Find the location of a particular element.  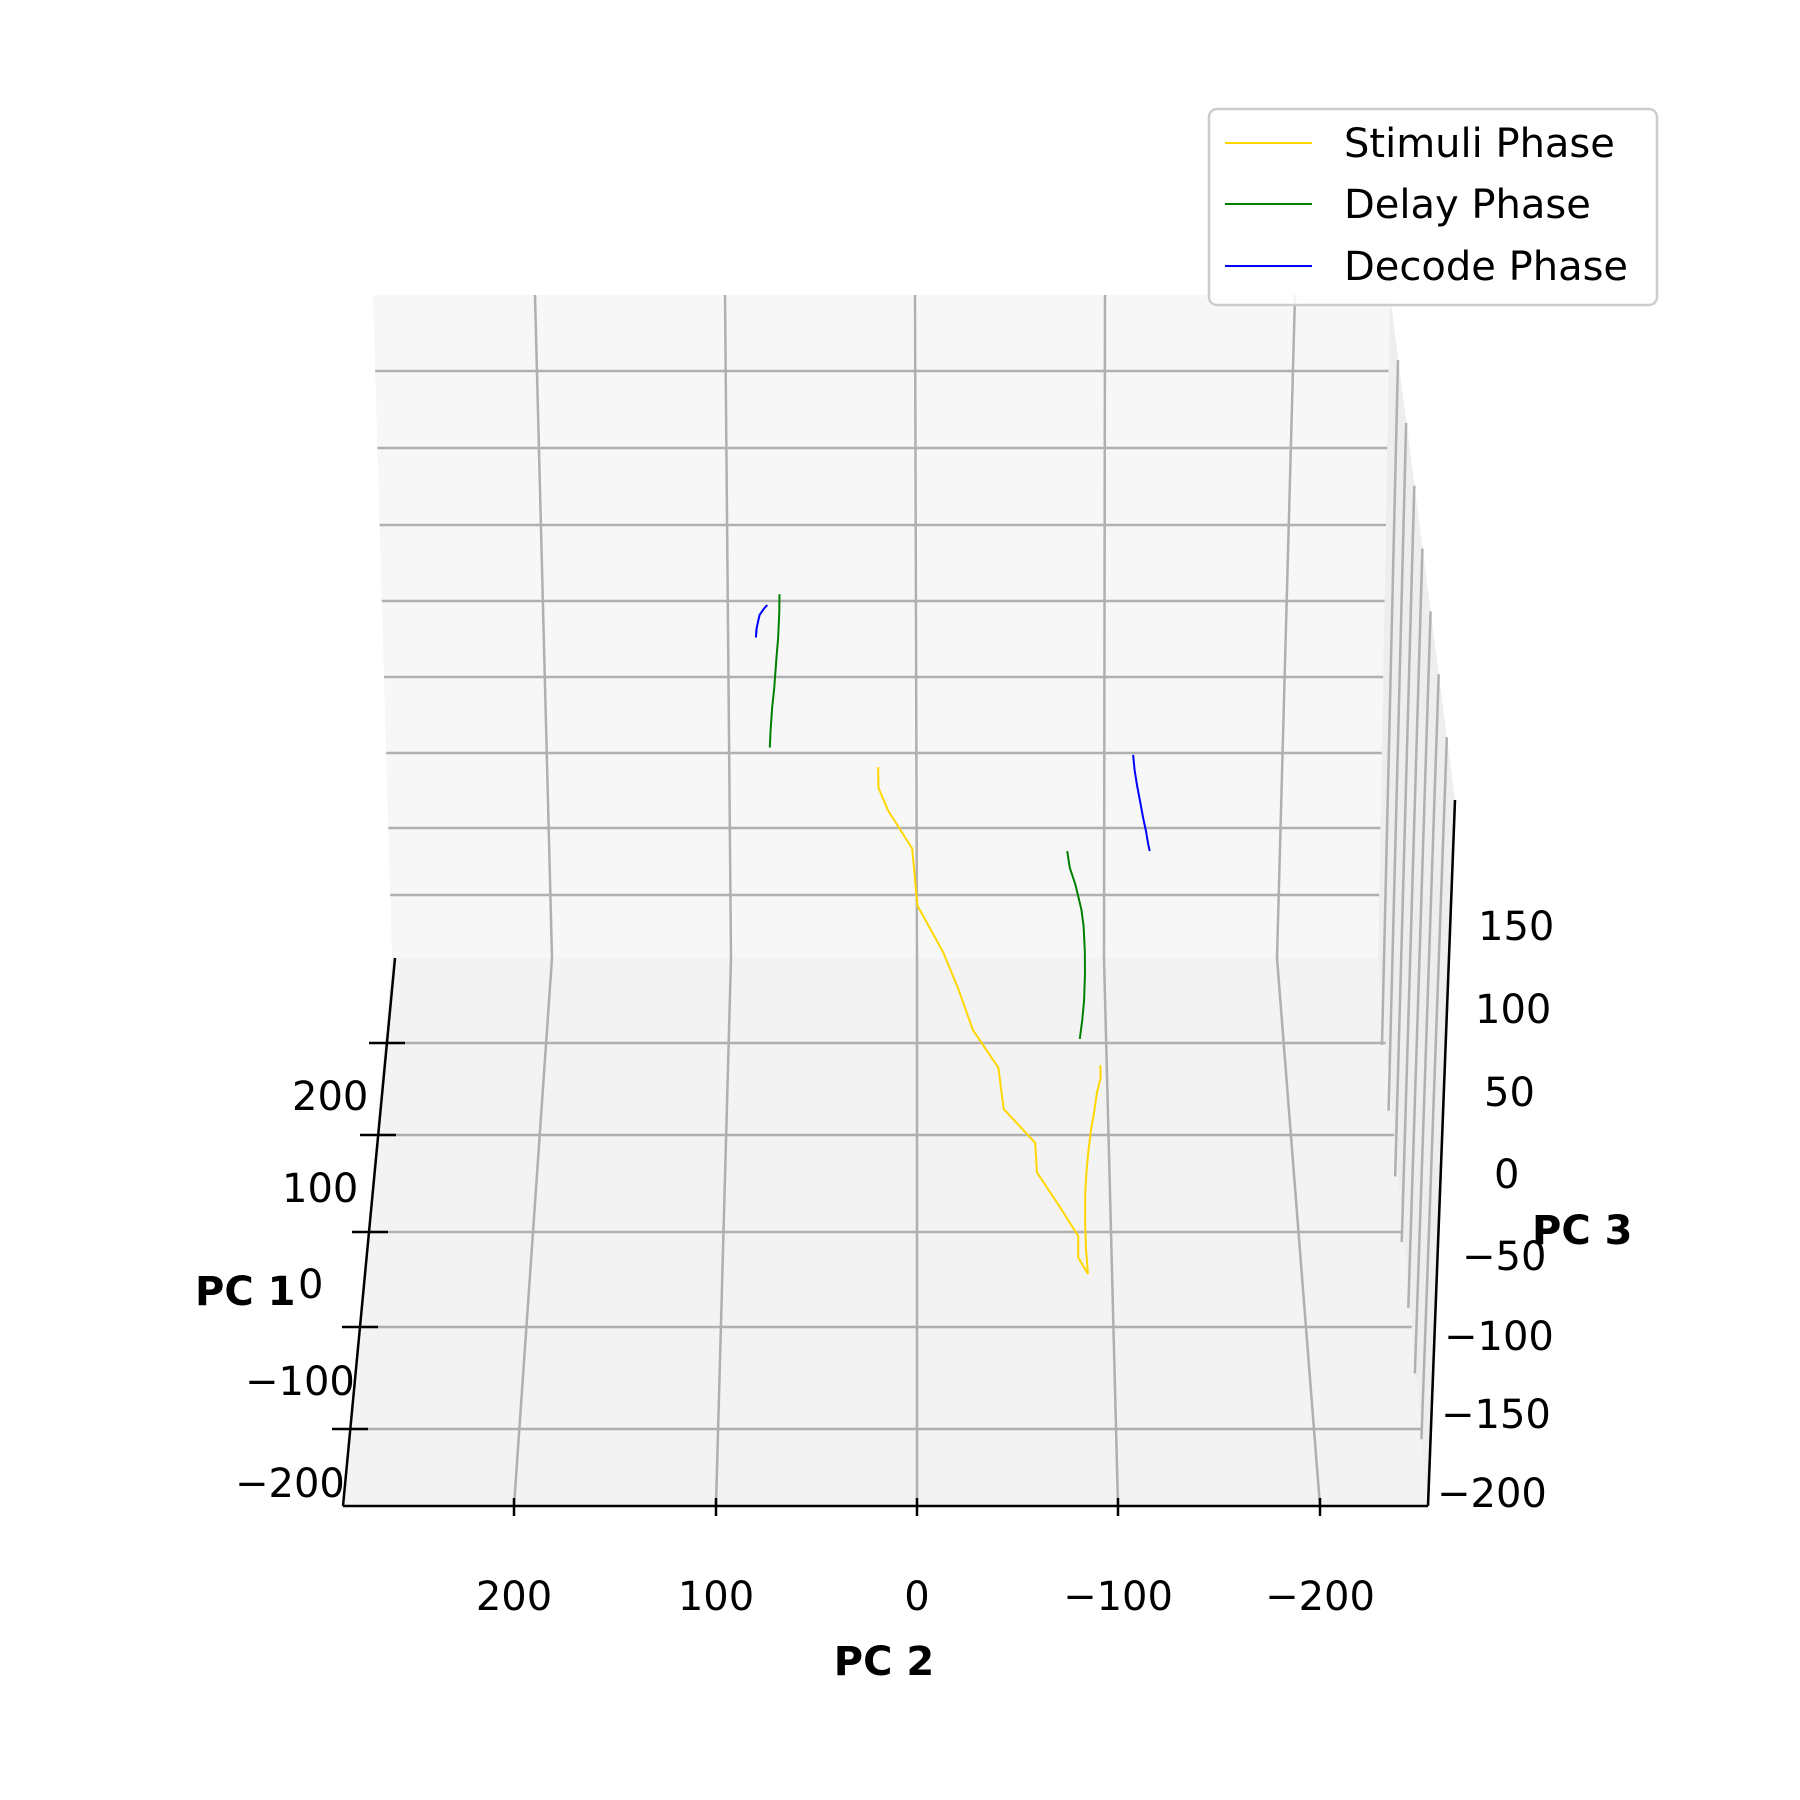

z-axis-line is located at coordinates (1441, 1153).